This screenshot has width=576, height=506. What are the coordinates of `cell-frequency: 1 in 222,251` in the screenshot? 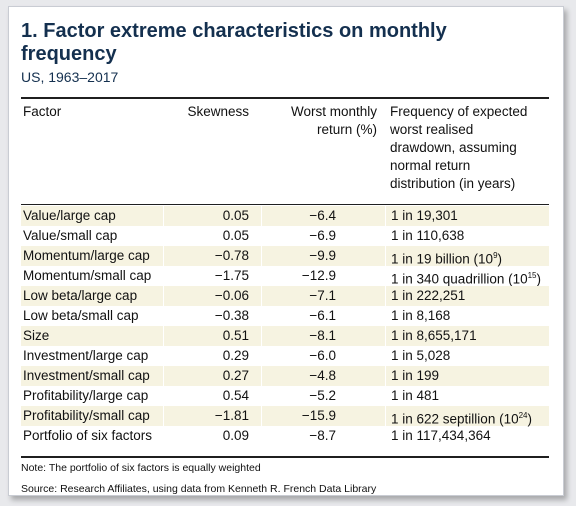 It's located at (428, 296).